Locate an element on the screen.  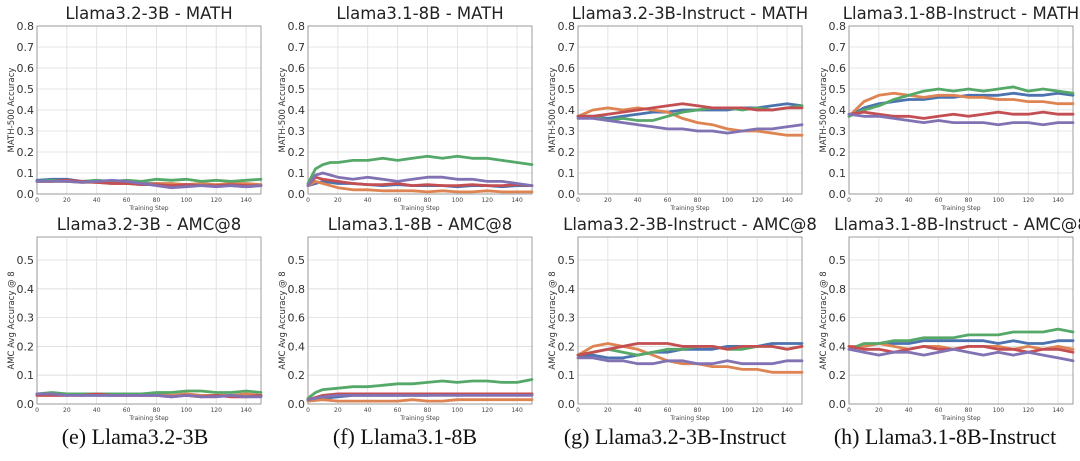
caption-h: (h) Llama3.1-8B-Instruct is located at coordinates (945, 436).